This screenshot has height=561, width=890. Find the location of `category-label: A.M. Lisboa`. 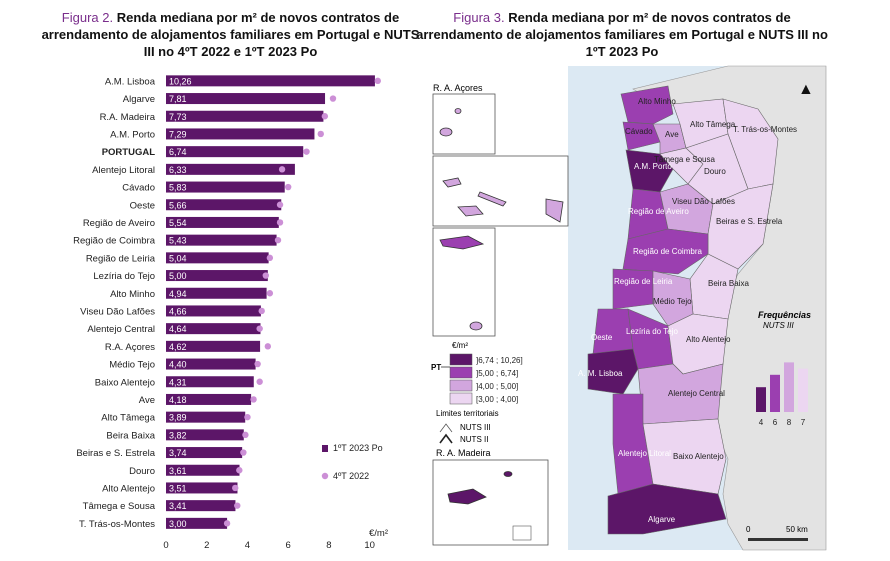

category-label: A.M. Lisboa is located at coordinates (130, 81).